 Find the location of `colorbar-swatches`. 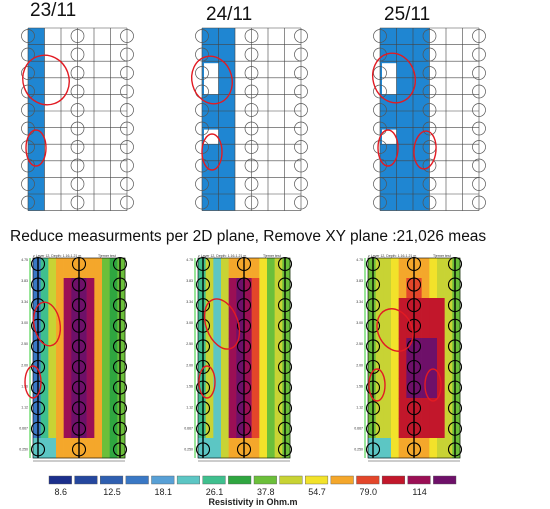

colorbar-swatches is located at coordinates (252, 480).